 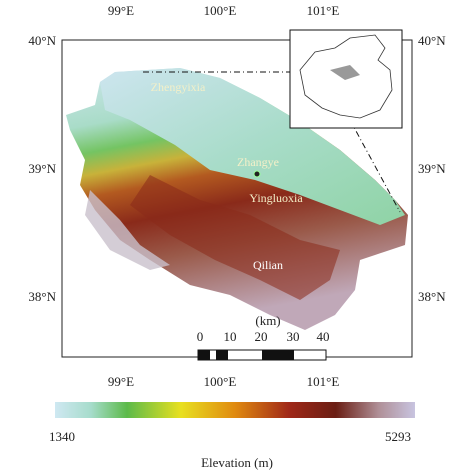 I want to click on inset-leader, so click(x=375, y=166).